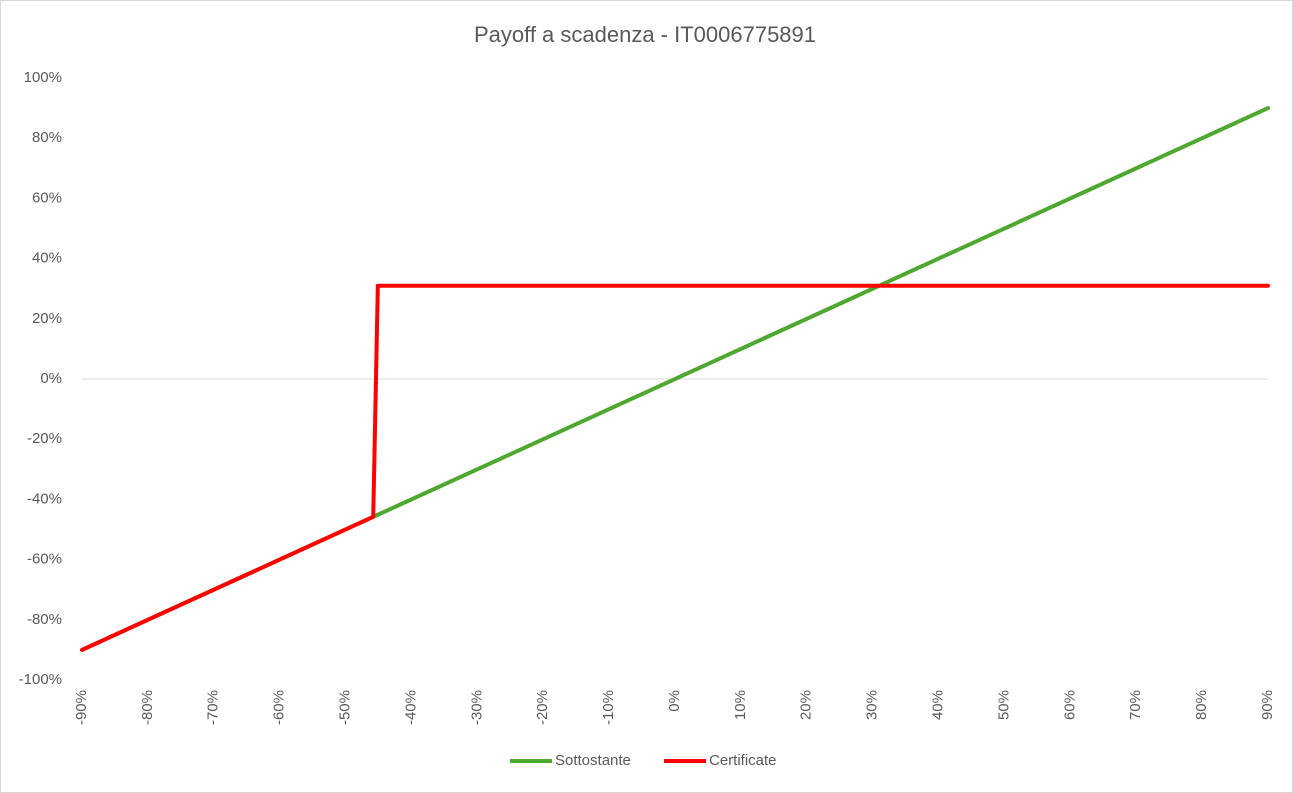  What do you see at coordinates (51, 378) in the screenshot?
I see `y-tick-label: 0%` at bounding box center [51, 378].